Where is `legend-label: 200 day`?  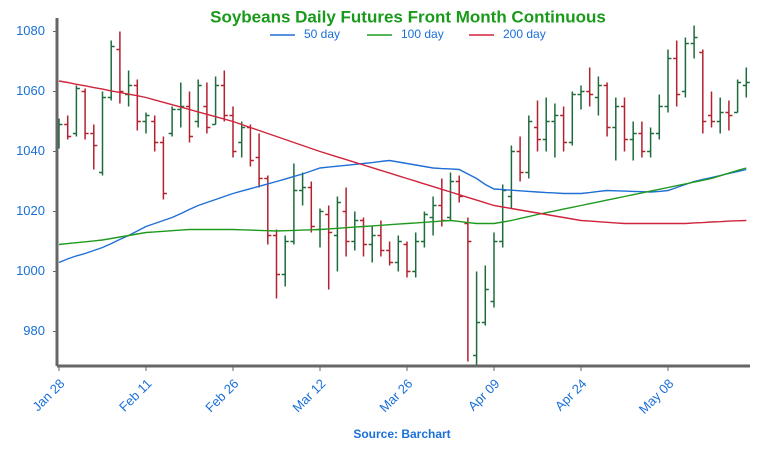 legend-label: 200 day is located at coordinates (524, 34).